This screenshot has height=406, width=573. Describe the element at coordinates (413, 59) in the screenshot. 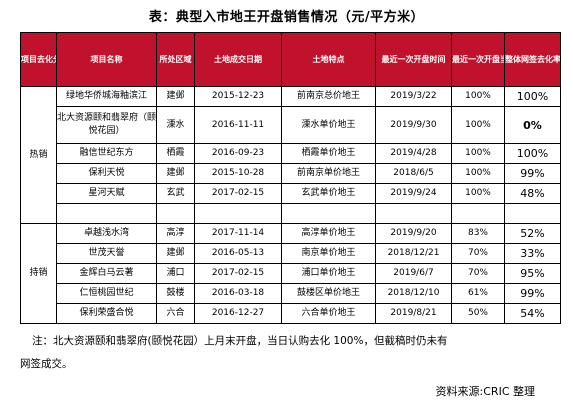

I see `header-open-date: 最近一次开盘时间` at that location.